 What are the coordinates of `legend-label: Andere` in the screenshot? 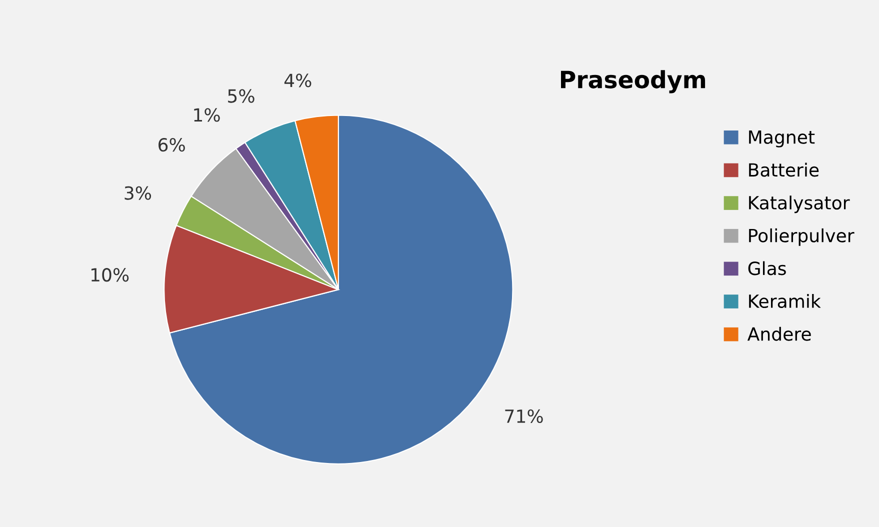 It's located at (779, 333).